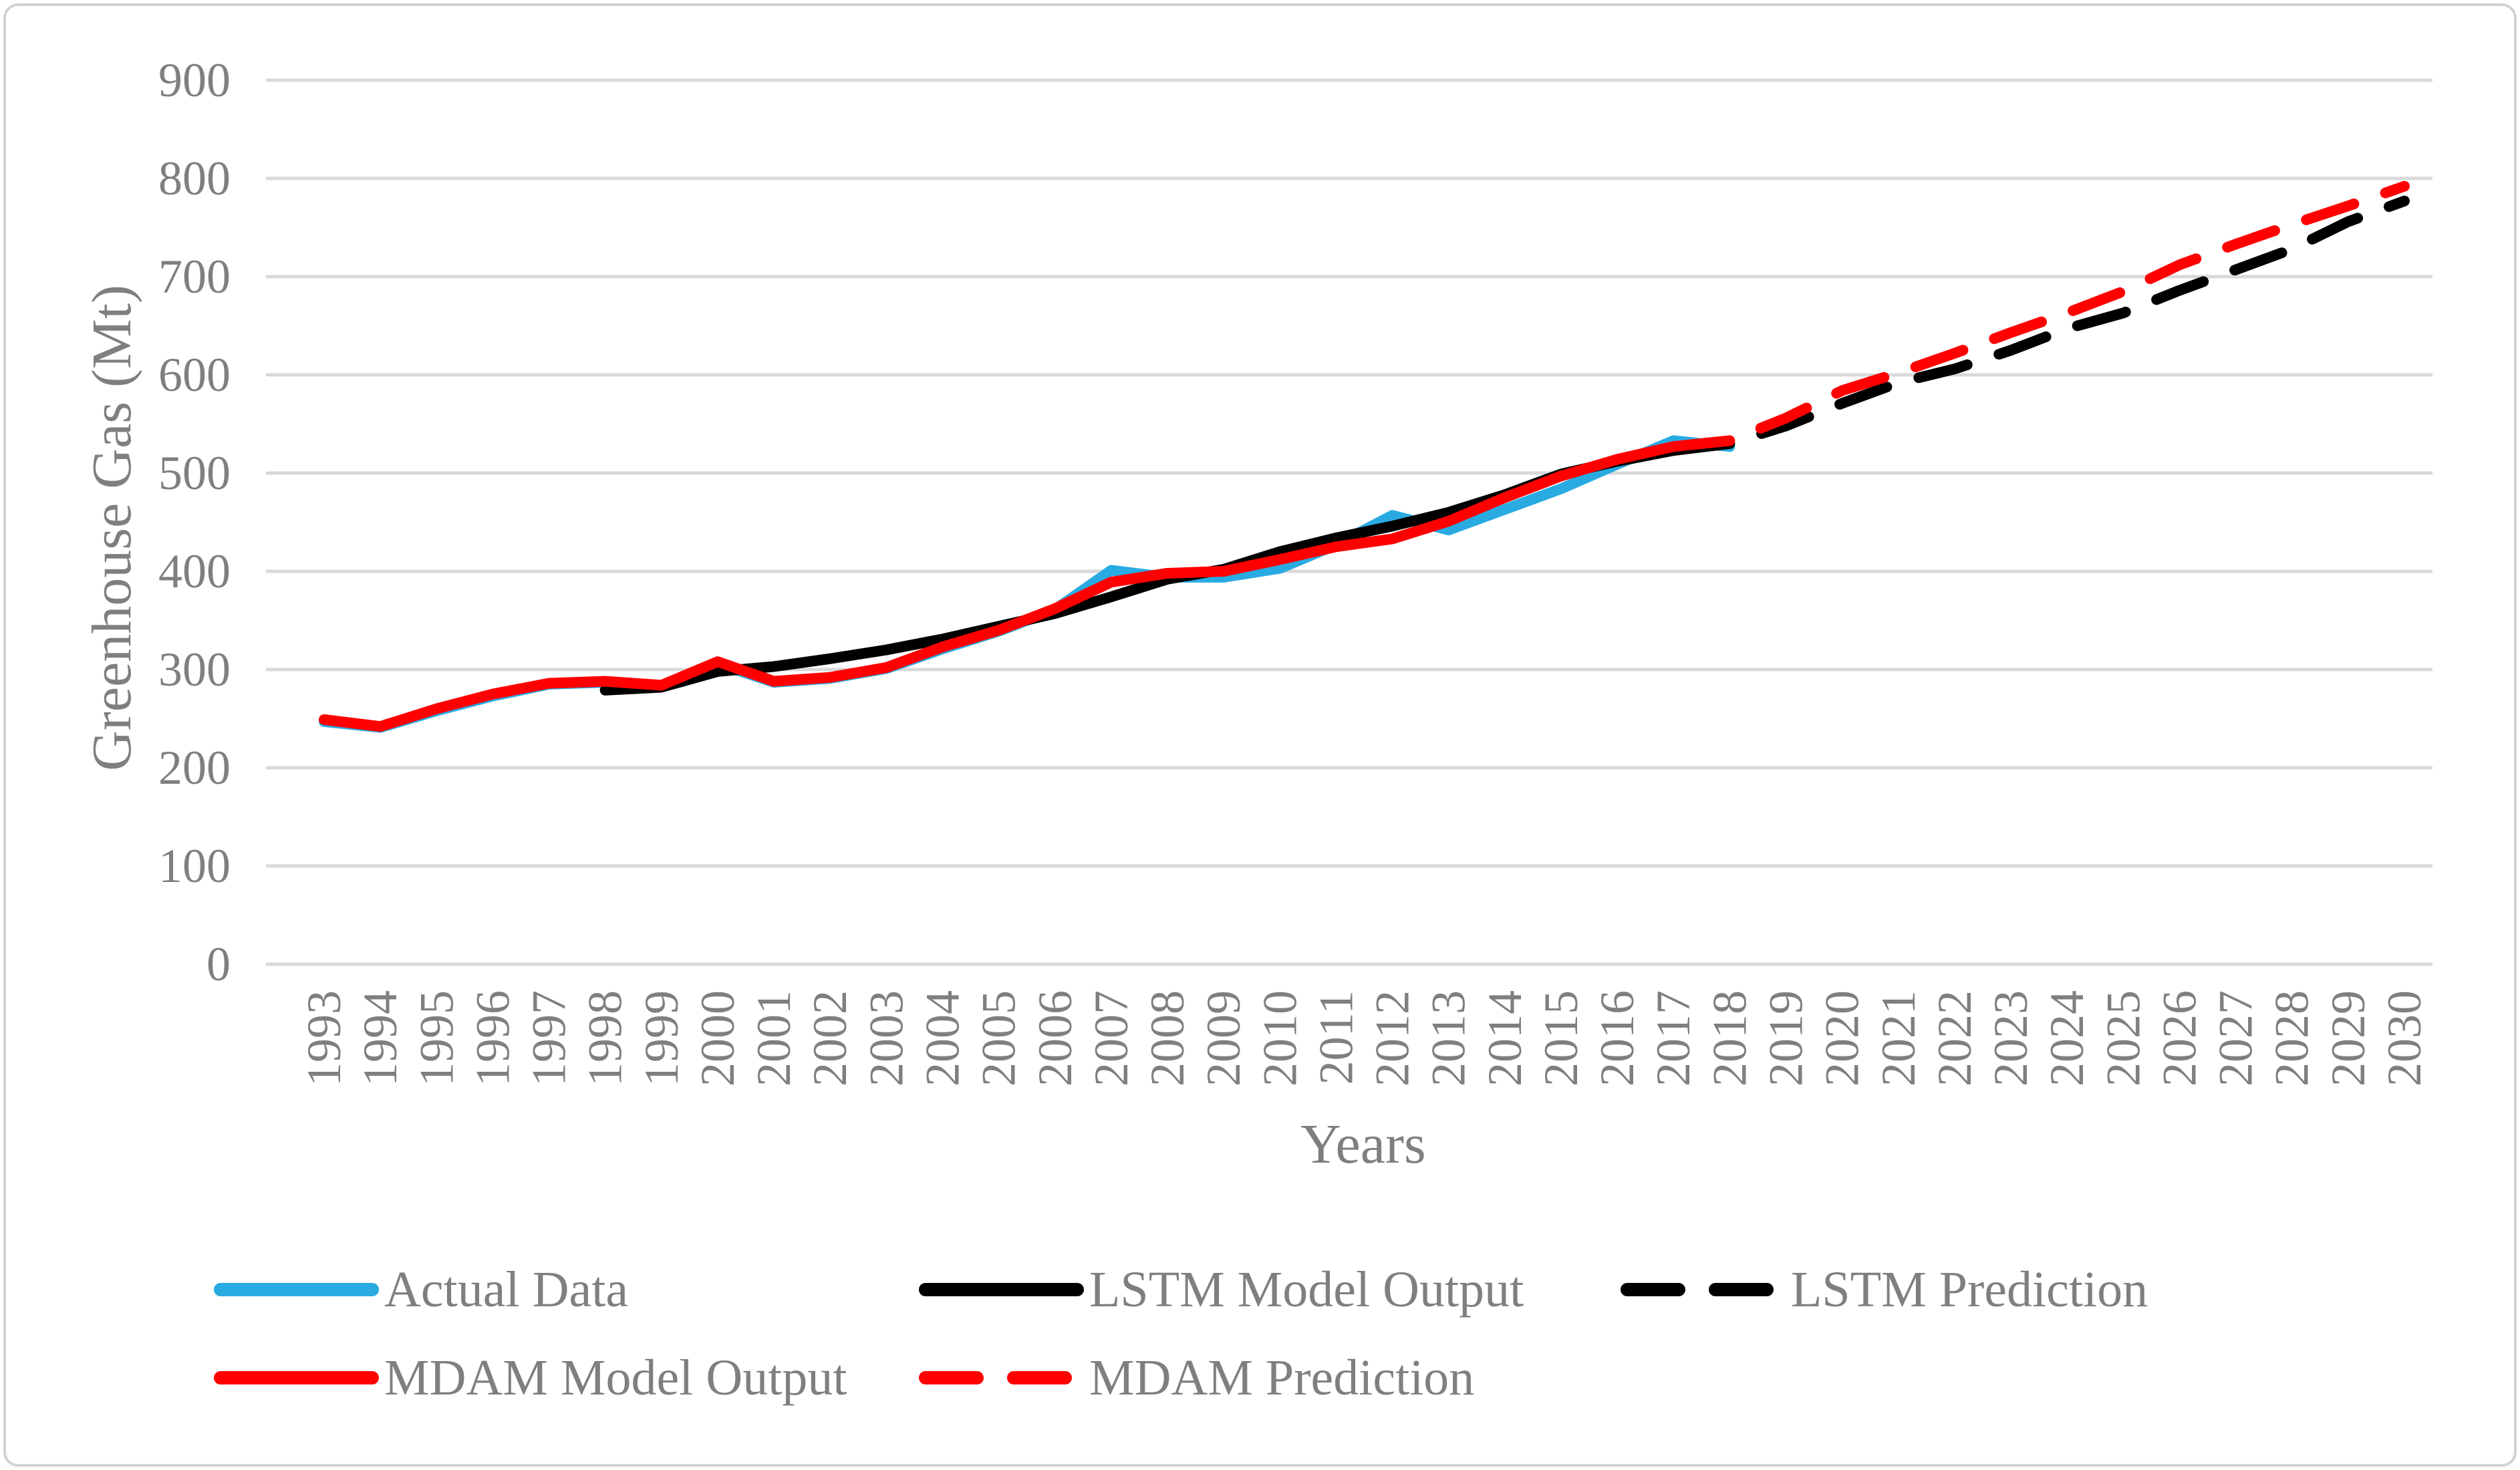 Image resolution: width=2520 pixels, height=1470 pixels. What do you see at coordinates (194, 80) in the screenshot?
I see `y-tick-label-900: 900` at bounding box center [194, 80].